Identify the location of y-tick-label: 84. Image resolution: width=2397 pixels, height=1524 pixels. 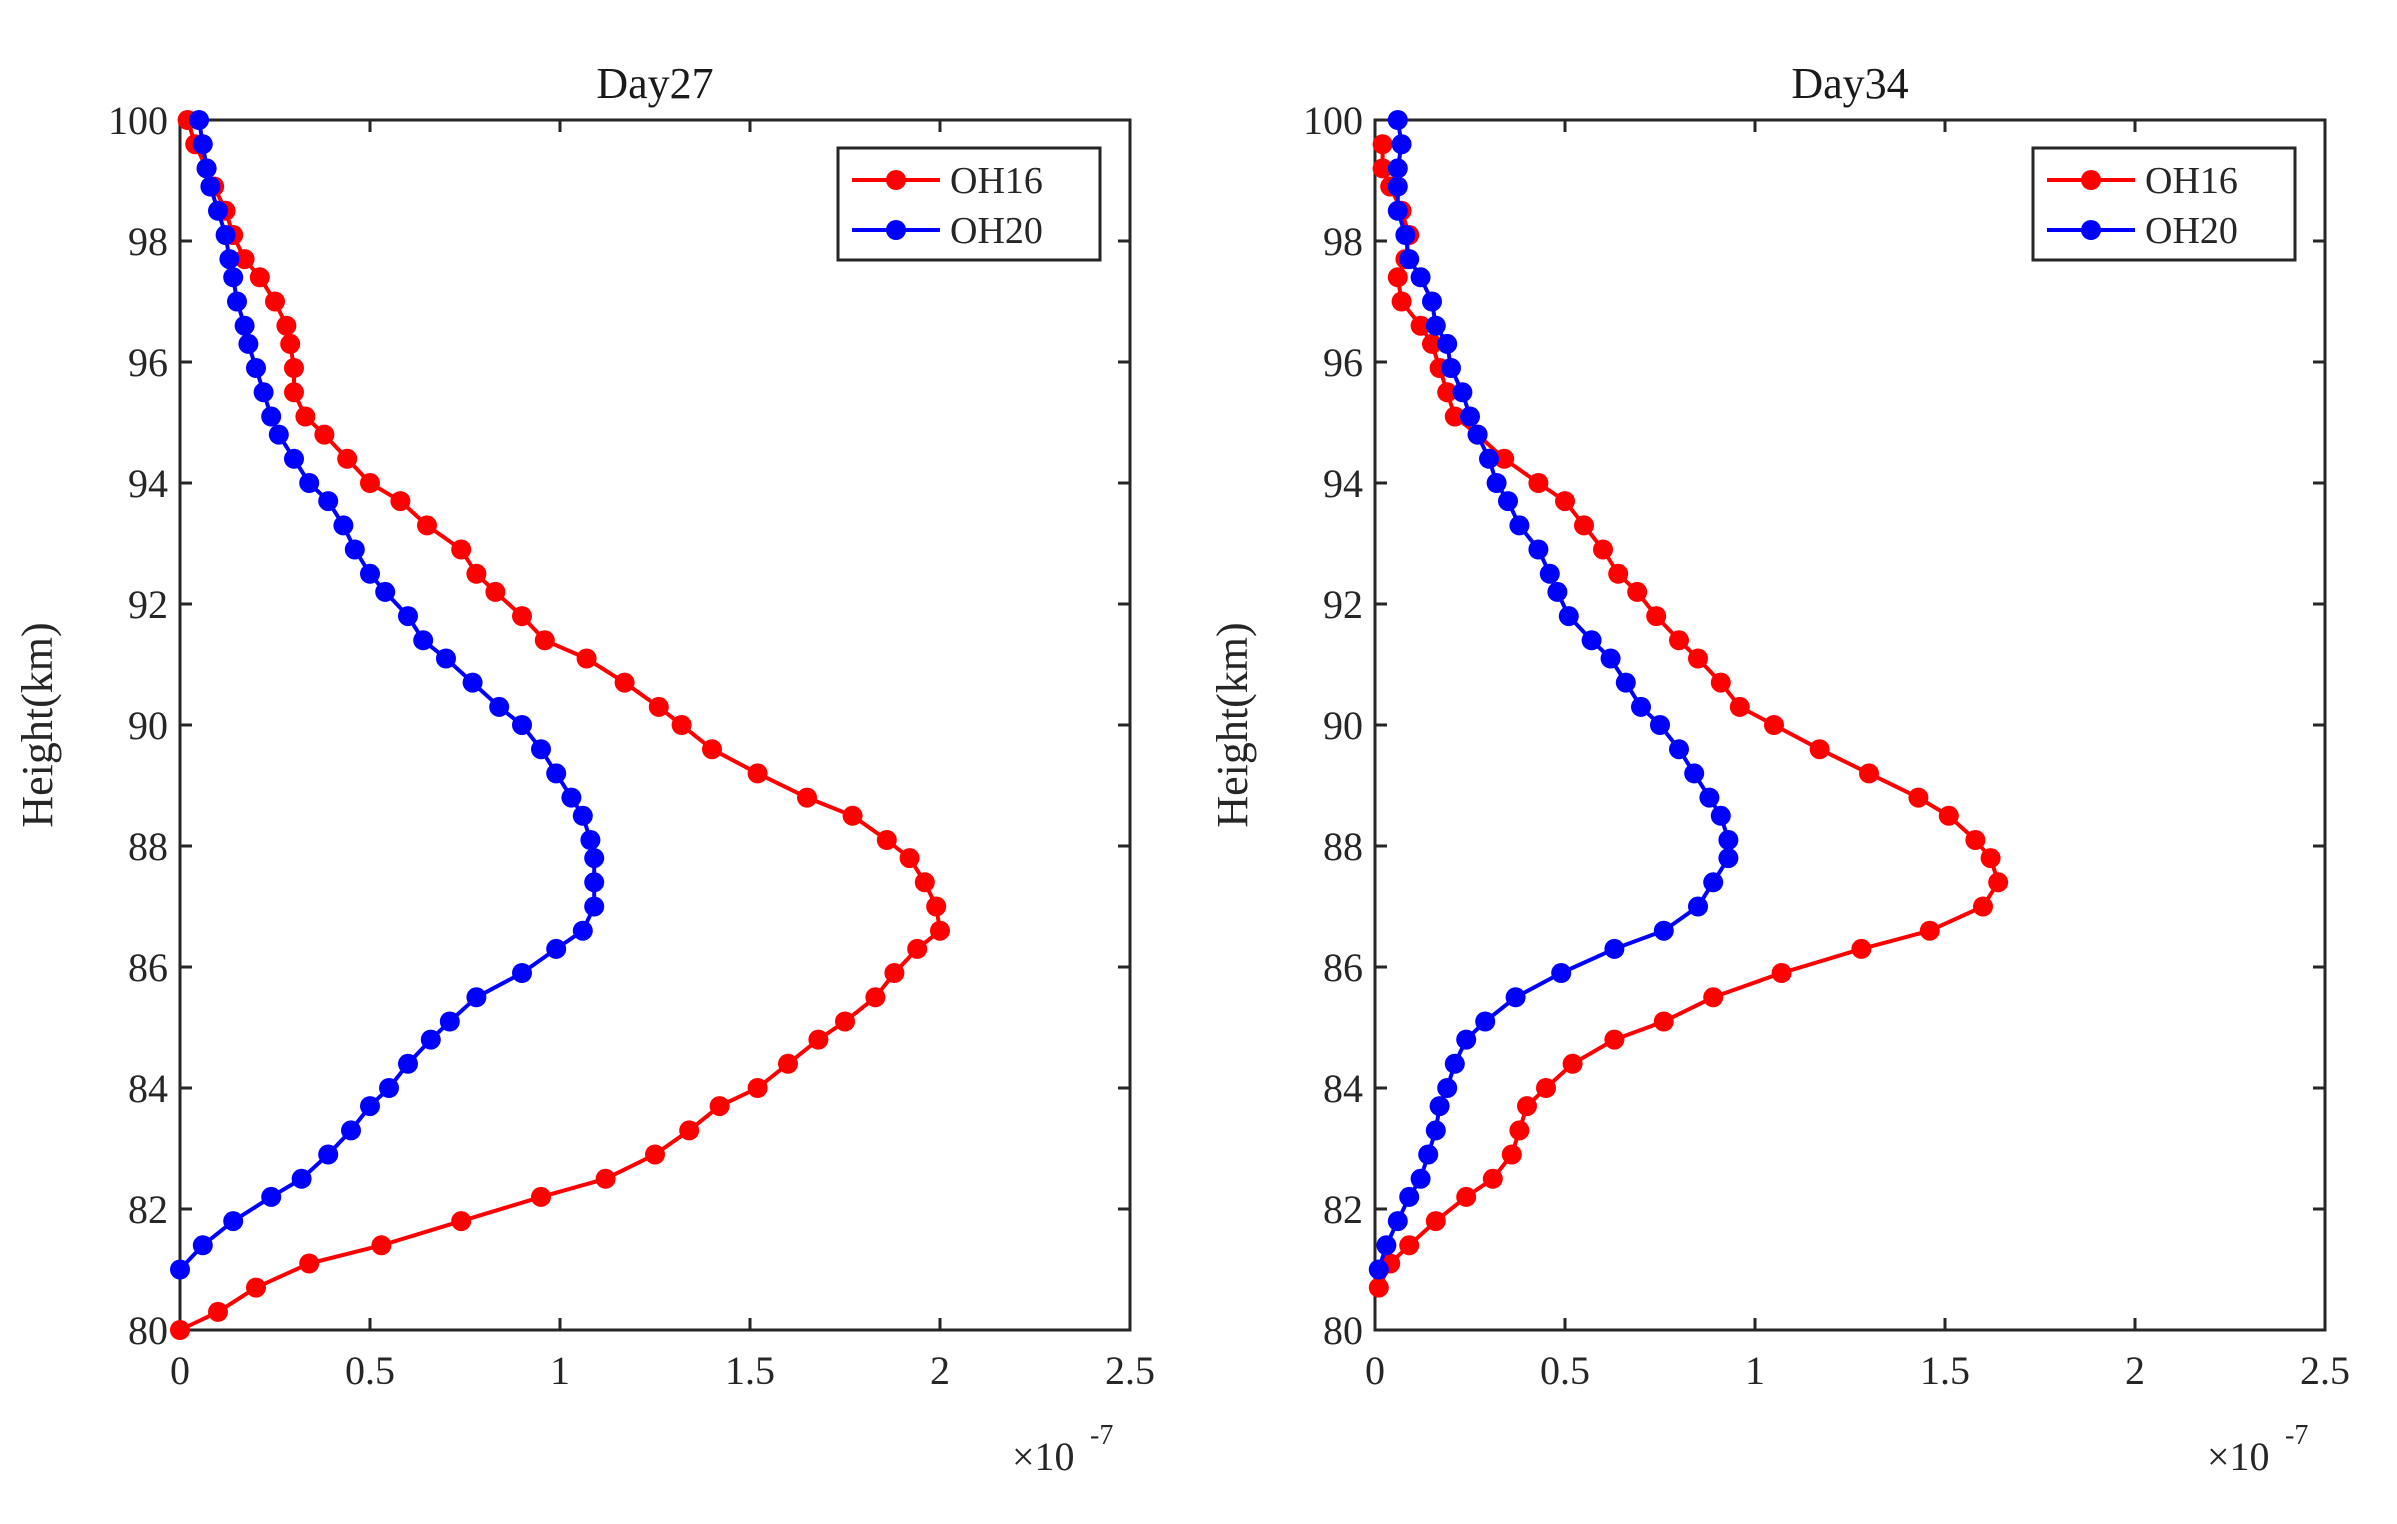
(1343, 1088).